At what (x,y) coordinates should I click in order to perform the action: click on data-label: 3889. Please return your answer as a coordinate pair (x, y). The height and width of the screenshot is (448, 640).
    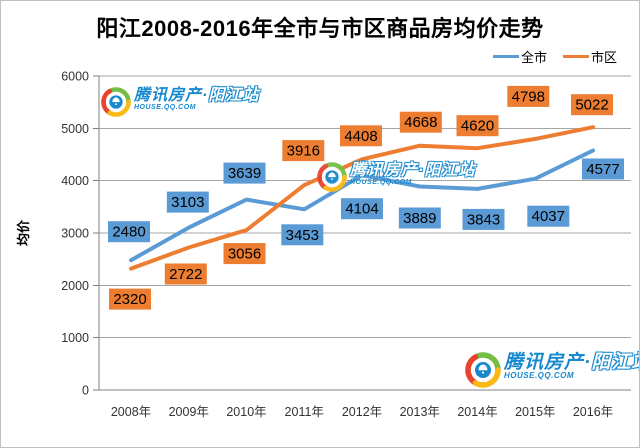
    Looking at the image, I should click on (419, 218).